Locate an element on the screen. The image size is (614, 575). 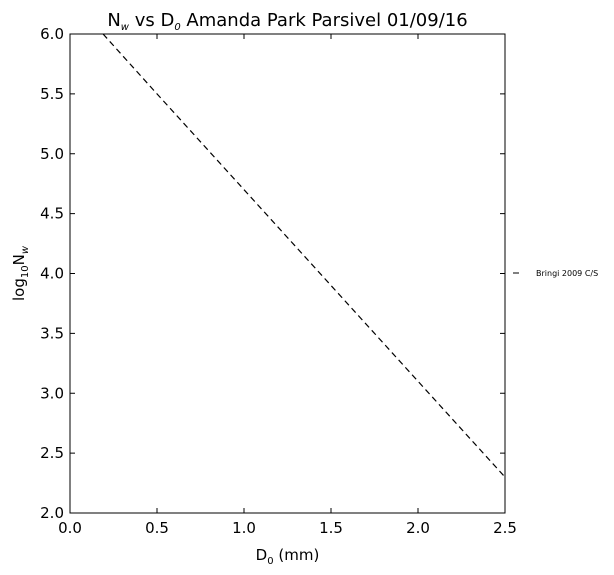
x-tick-label: 2.0 is located at coordinates (418, 528).